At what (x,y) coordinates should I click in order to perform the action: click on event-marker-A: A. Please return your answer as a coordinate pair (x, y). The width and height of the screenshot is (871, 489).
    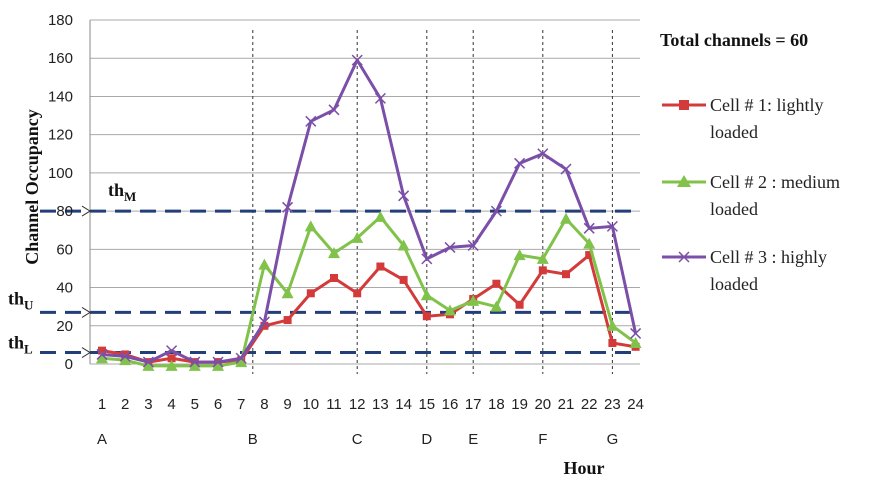
    Looking at the image, I should click on (102, 439).